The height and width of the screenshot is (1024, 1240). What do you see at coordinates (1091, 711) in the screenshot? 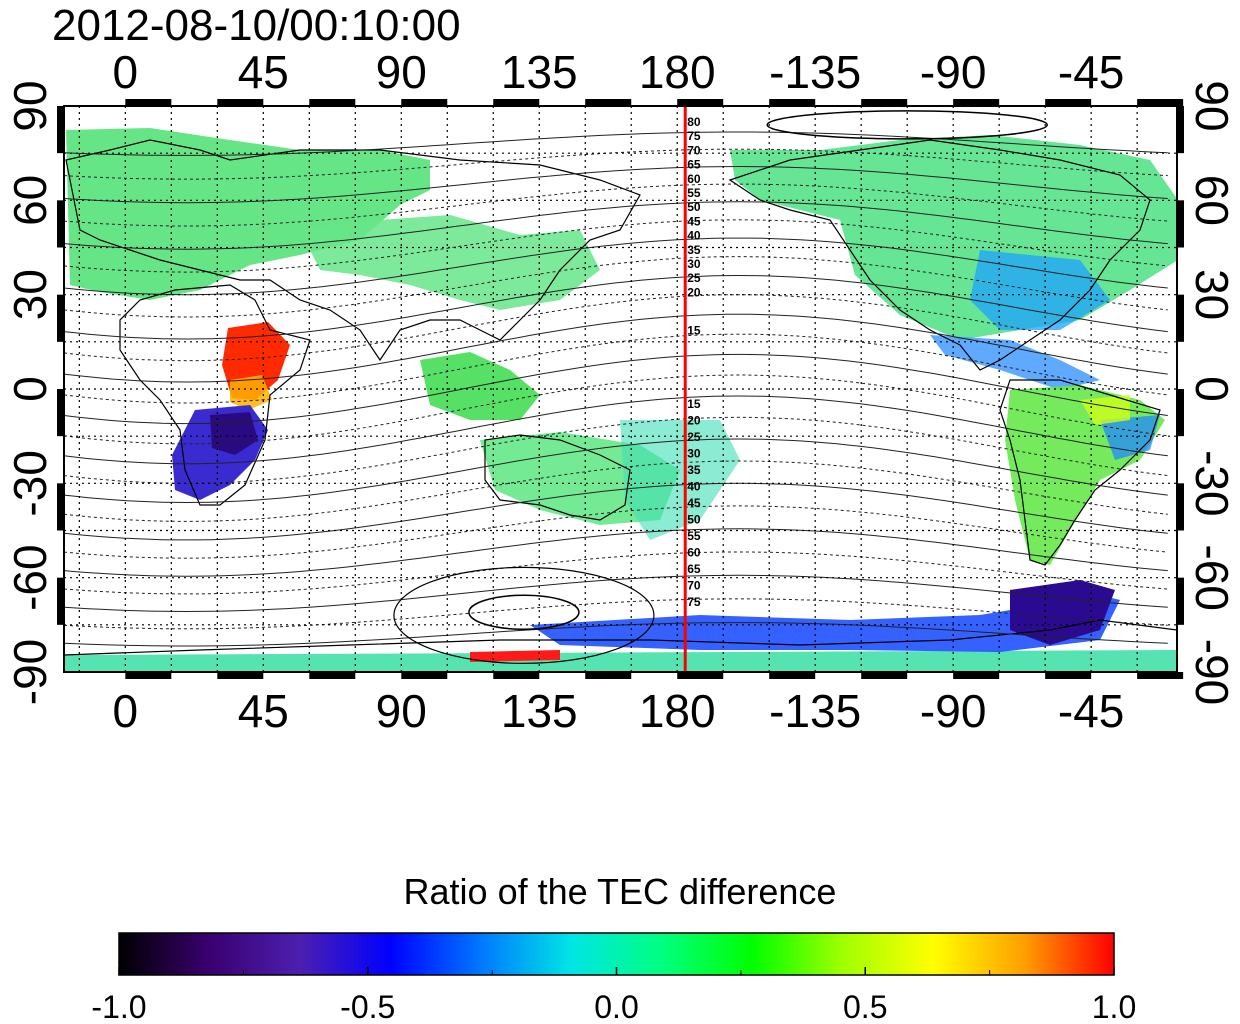
I see `x-tick-label-bottom: -45` at bounding box center [1091, 711].